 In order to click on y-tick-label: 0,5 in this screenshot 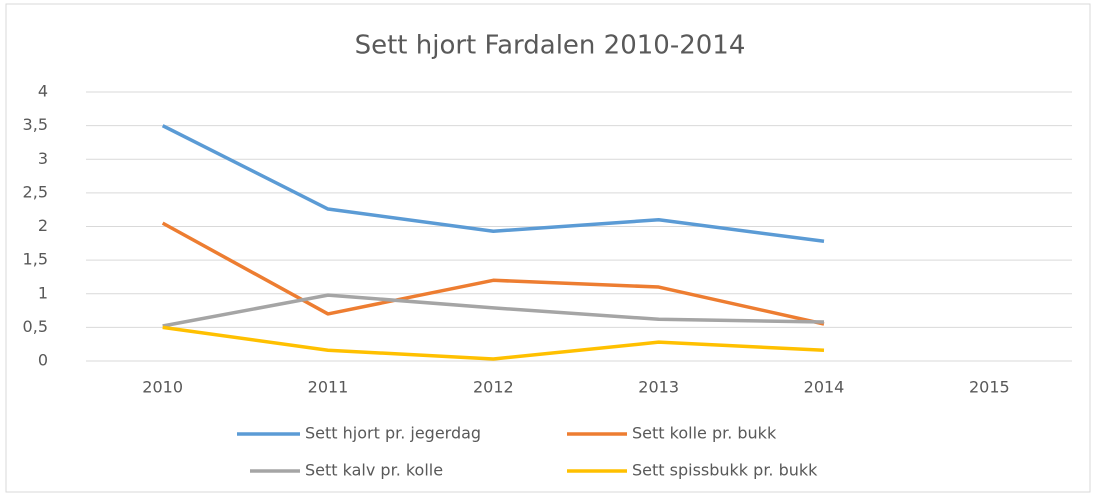, I will do `click(35, 326)`.